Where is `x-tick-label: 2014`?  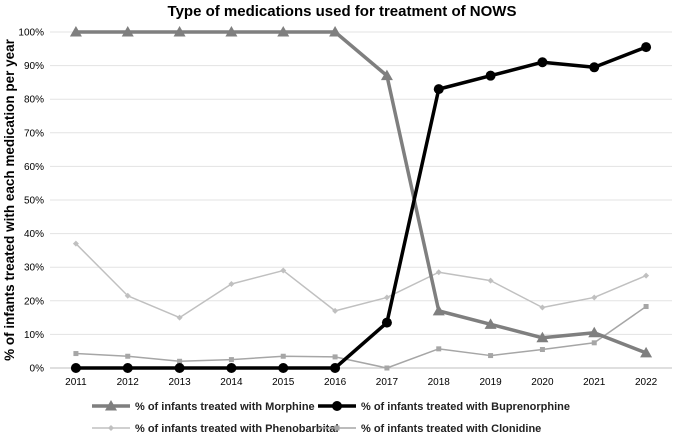
x-tick-label: 2014 is located at coordinates (231, 382).